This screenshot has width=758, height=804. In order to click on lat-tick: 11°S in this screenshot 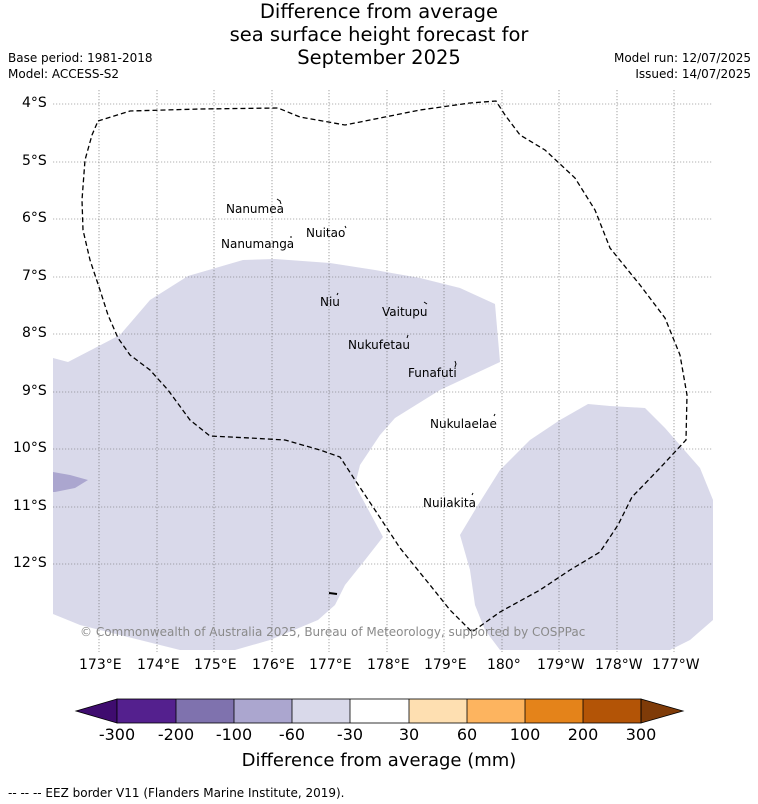, I will do `click(30, 506)`.